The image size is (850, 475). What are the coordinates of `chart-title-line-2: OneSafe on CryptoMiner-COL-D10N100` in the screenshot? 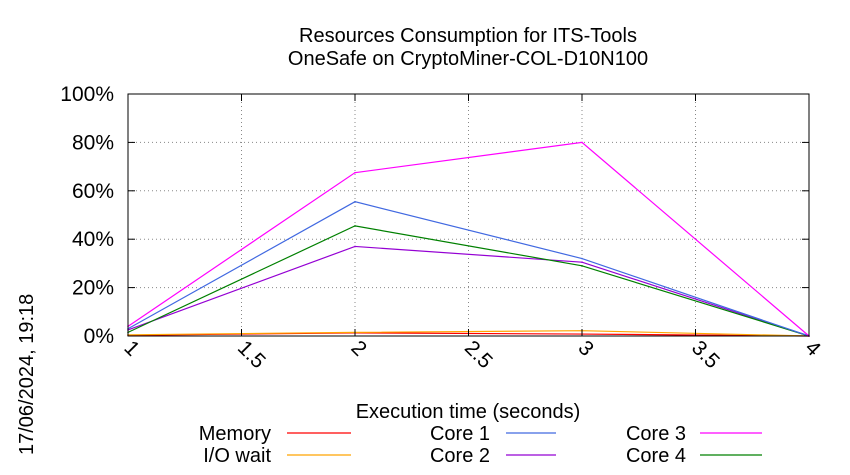 It's located at (468, 59).